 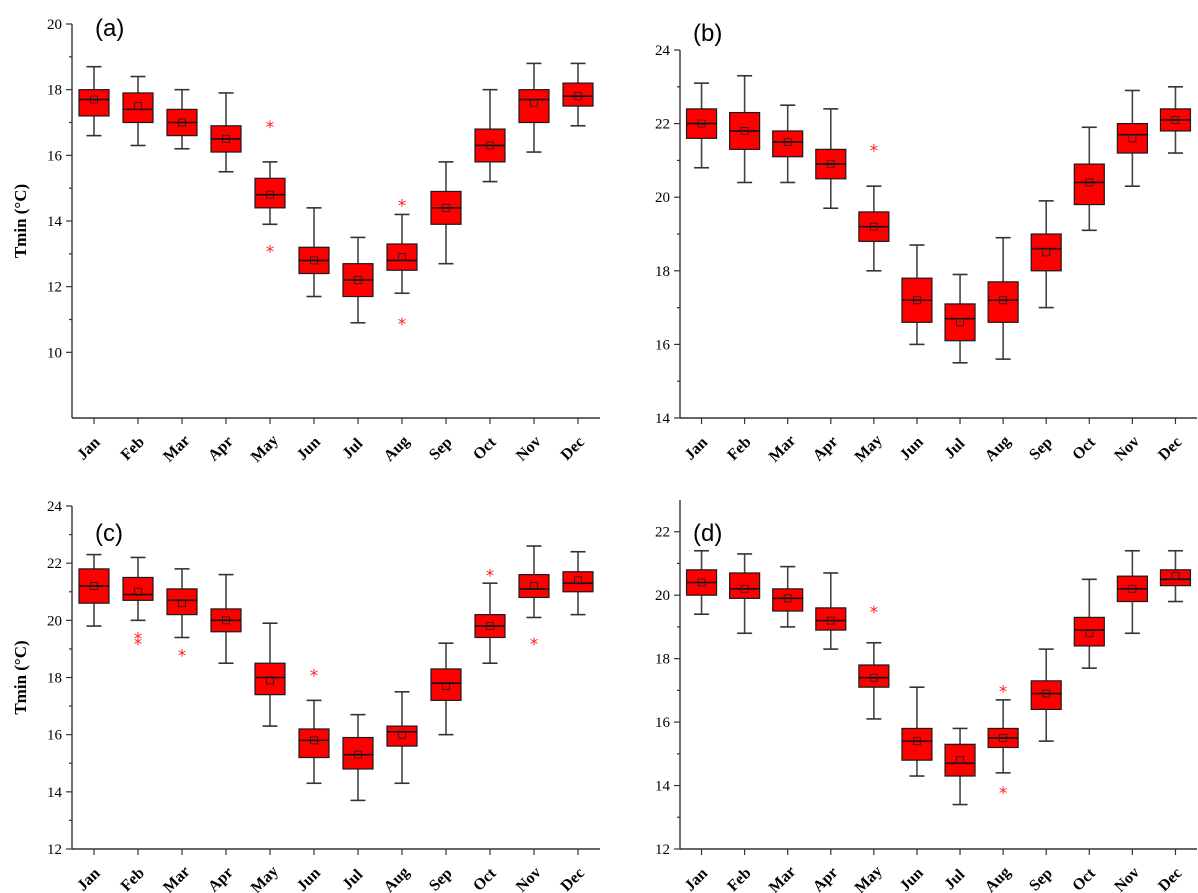 What do you see at coordinates (1003, 298) in the screenshot?
I see `box-aug` at bounding box center [1003, 298].